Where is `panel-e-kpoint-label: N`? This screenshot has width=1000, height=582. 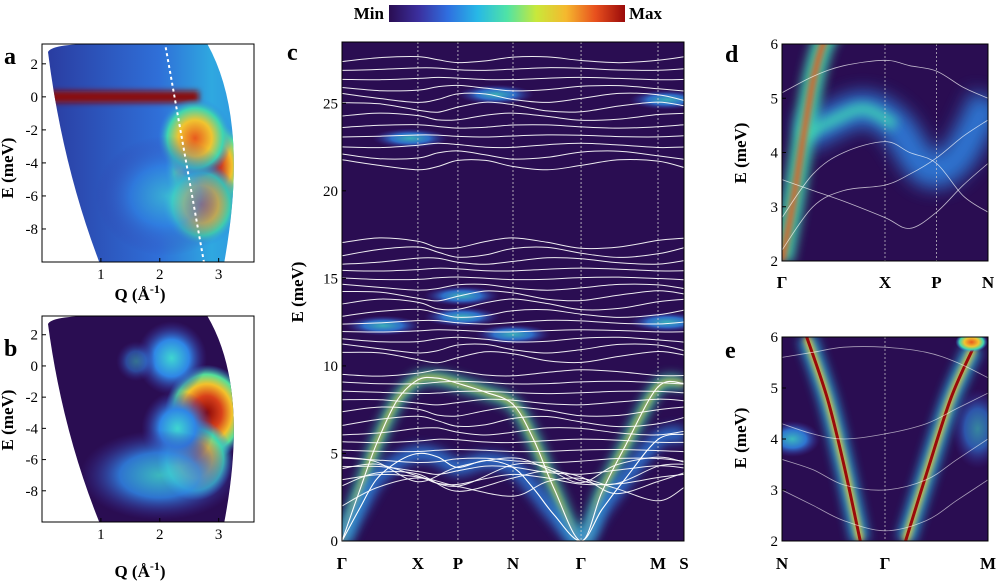 panel-e-kpoint-label: N is located at coordinates (782, 563).